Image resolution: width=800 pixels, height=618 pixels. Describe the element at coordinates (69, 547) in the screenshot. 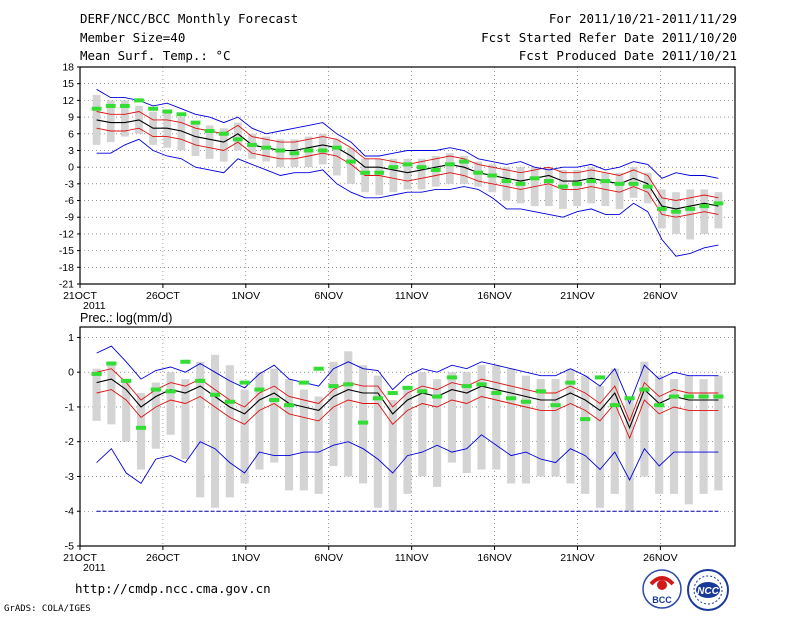

I see `precipitation-ytick-label: -5` at that location.